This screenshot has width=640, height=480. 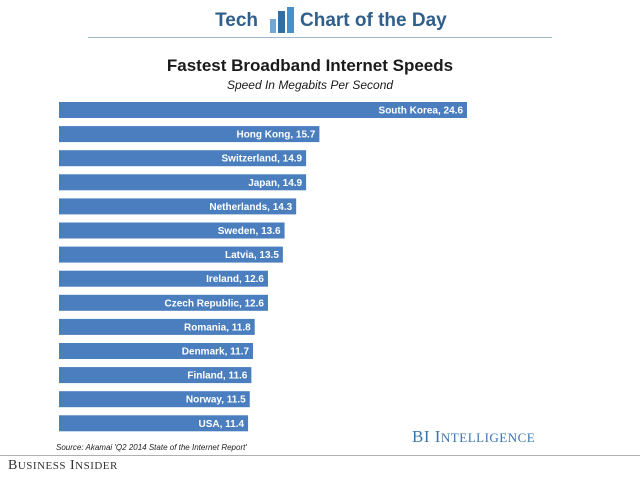 What do you see at coordinates (13, 465) in the screenshot?
I see `bi-footer-initial-1: B` at bounding box center [13, 465].